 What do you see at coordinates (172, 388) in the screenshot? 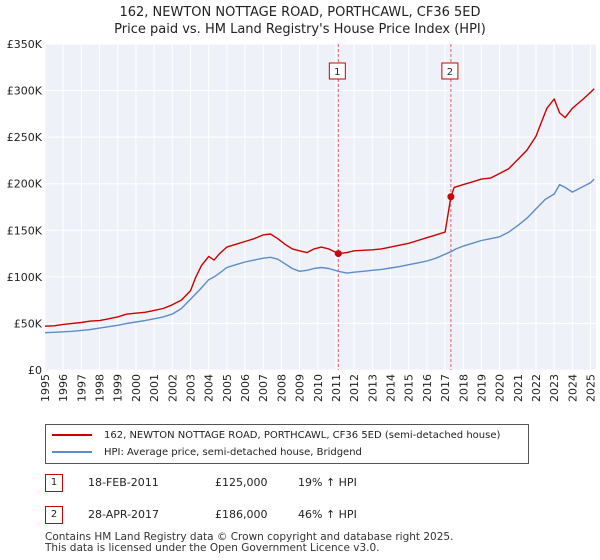
I see `x-tick-label: 2002` at bounding box center [172, 388].